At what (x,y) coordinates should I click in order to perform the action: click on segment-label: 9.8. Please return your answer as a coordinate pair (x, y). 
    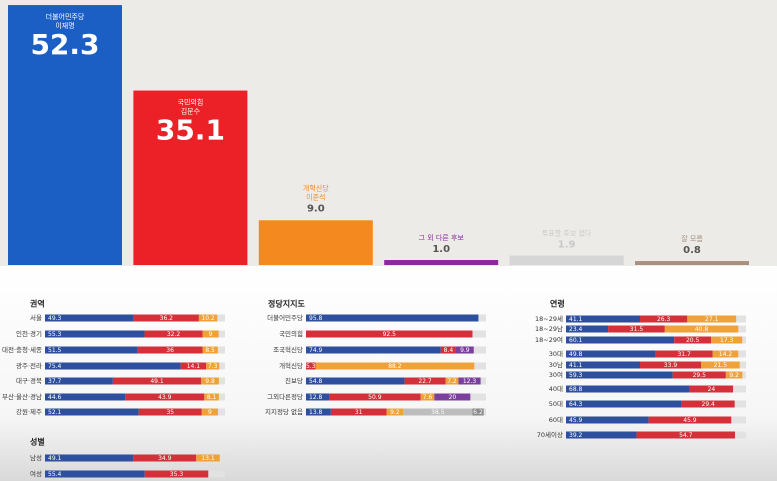
    Looking at the image, I should click on (210, 381).